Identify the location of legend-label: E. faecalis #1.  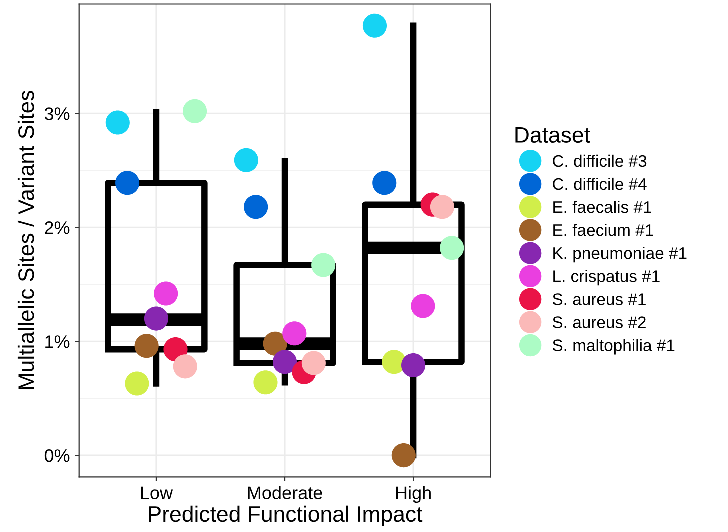
(603, 207).